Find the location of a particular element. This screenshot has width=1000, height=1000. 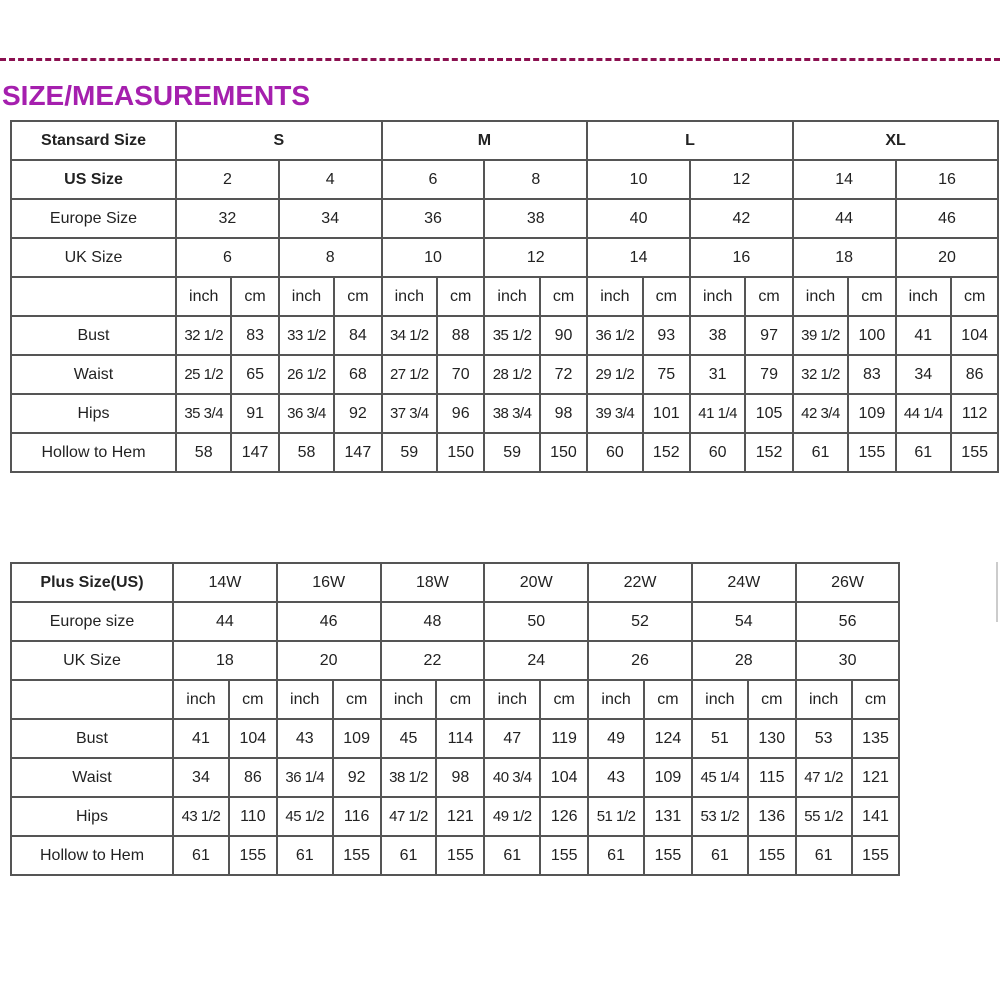

table-cell: 101 is located at coordinates (666, 413).